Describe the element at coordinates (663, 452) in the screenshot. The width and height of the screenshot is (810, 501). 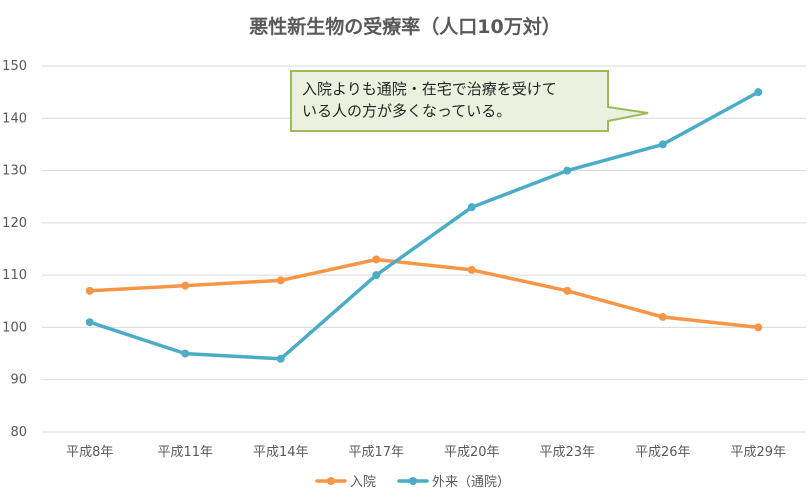
I see `x-tick-label: 平成26年` at that location.